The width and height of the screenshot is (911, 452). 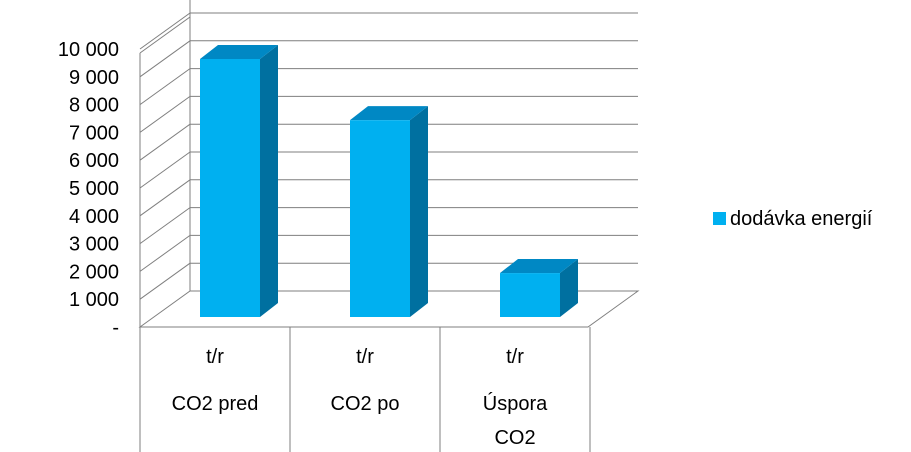 I want to click on category-label-0-0: t/r, so click(x=215, y=357).